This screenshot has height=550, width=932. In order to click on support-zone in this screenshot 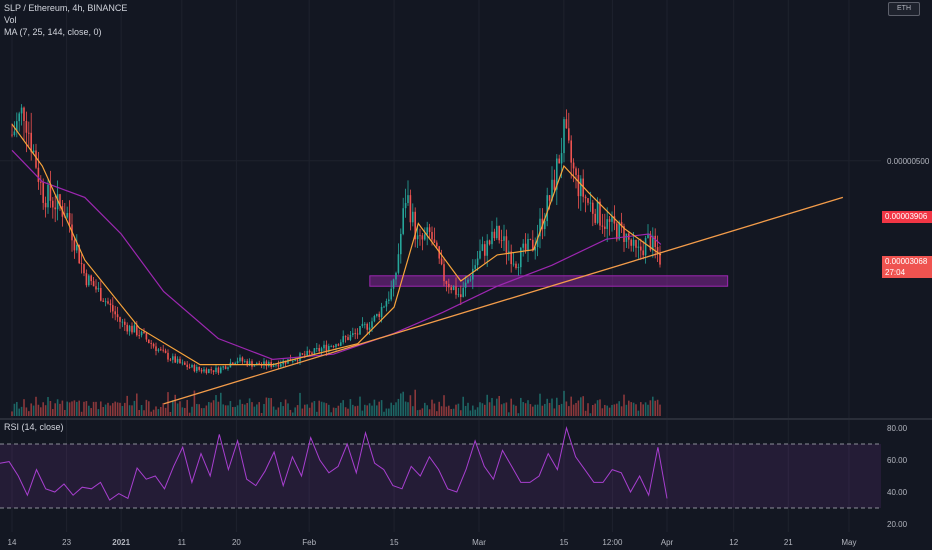, I will do `click(549, 281)`.